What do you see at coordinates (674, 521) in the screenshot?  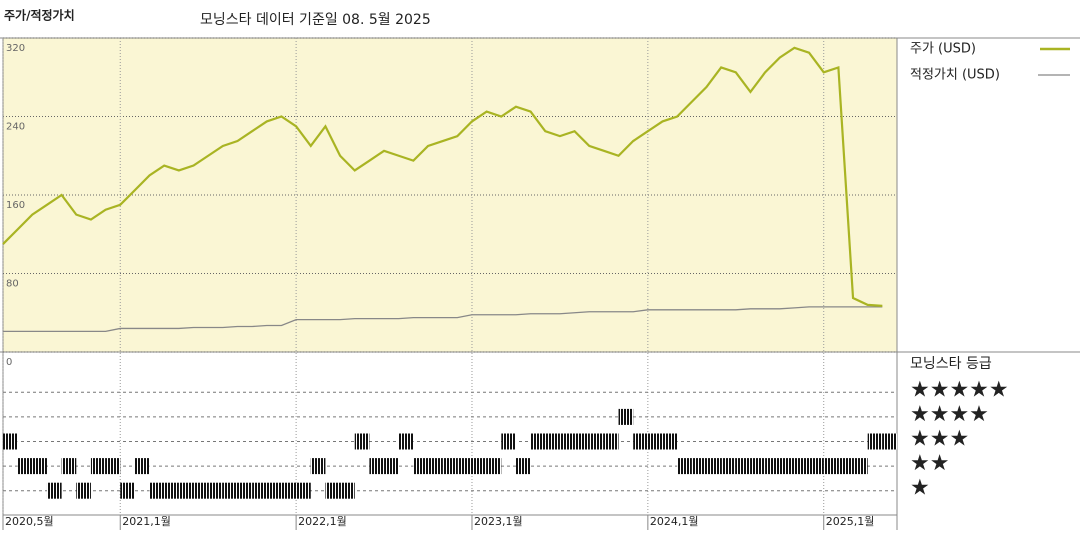 I see `x-tick-label: 2024,1월` at bounding box center [674, 521].